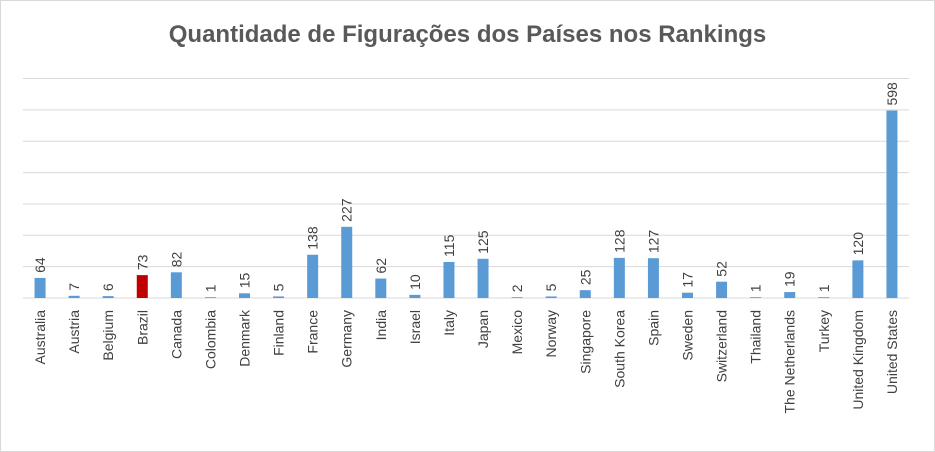 The height and width of the screenshot is (452, 935). I want to click on bar-australia, so click(40, 287).